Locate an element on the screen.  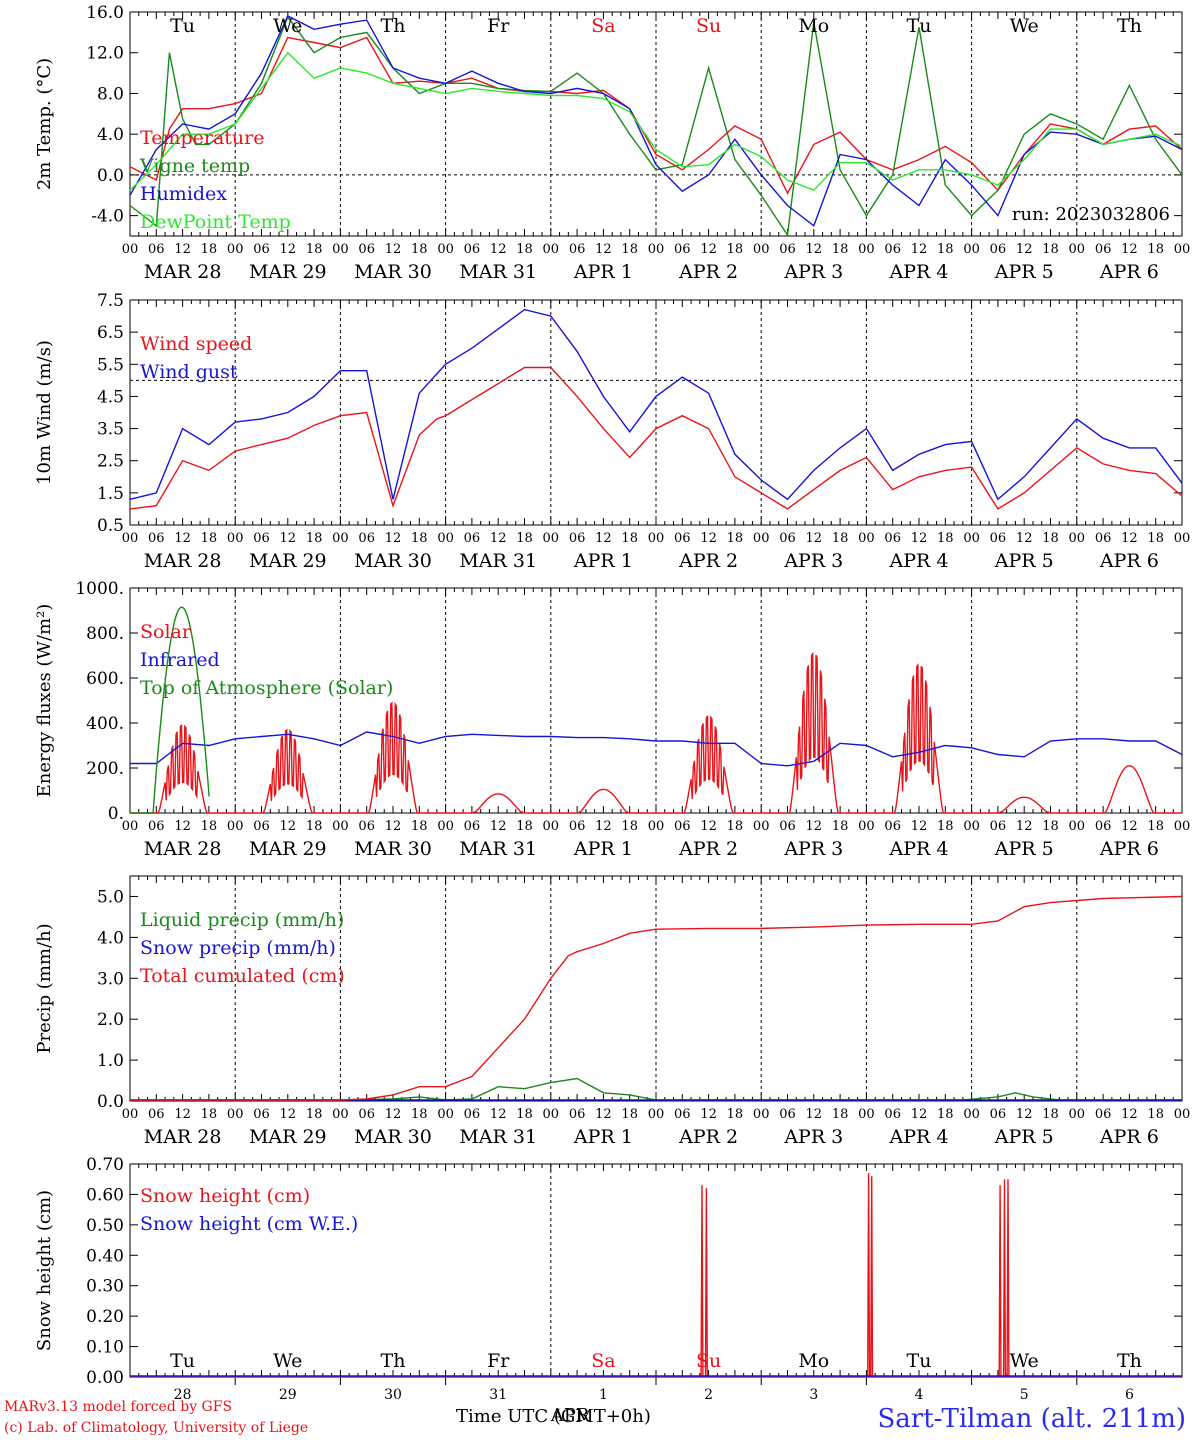
series-line-vigne-temp is located at coordinates (656, 126).